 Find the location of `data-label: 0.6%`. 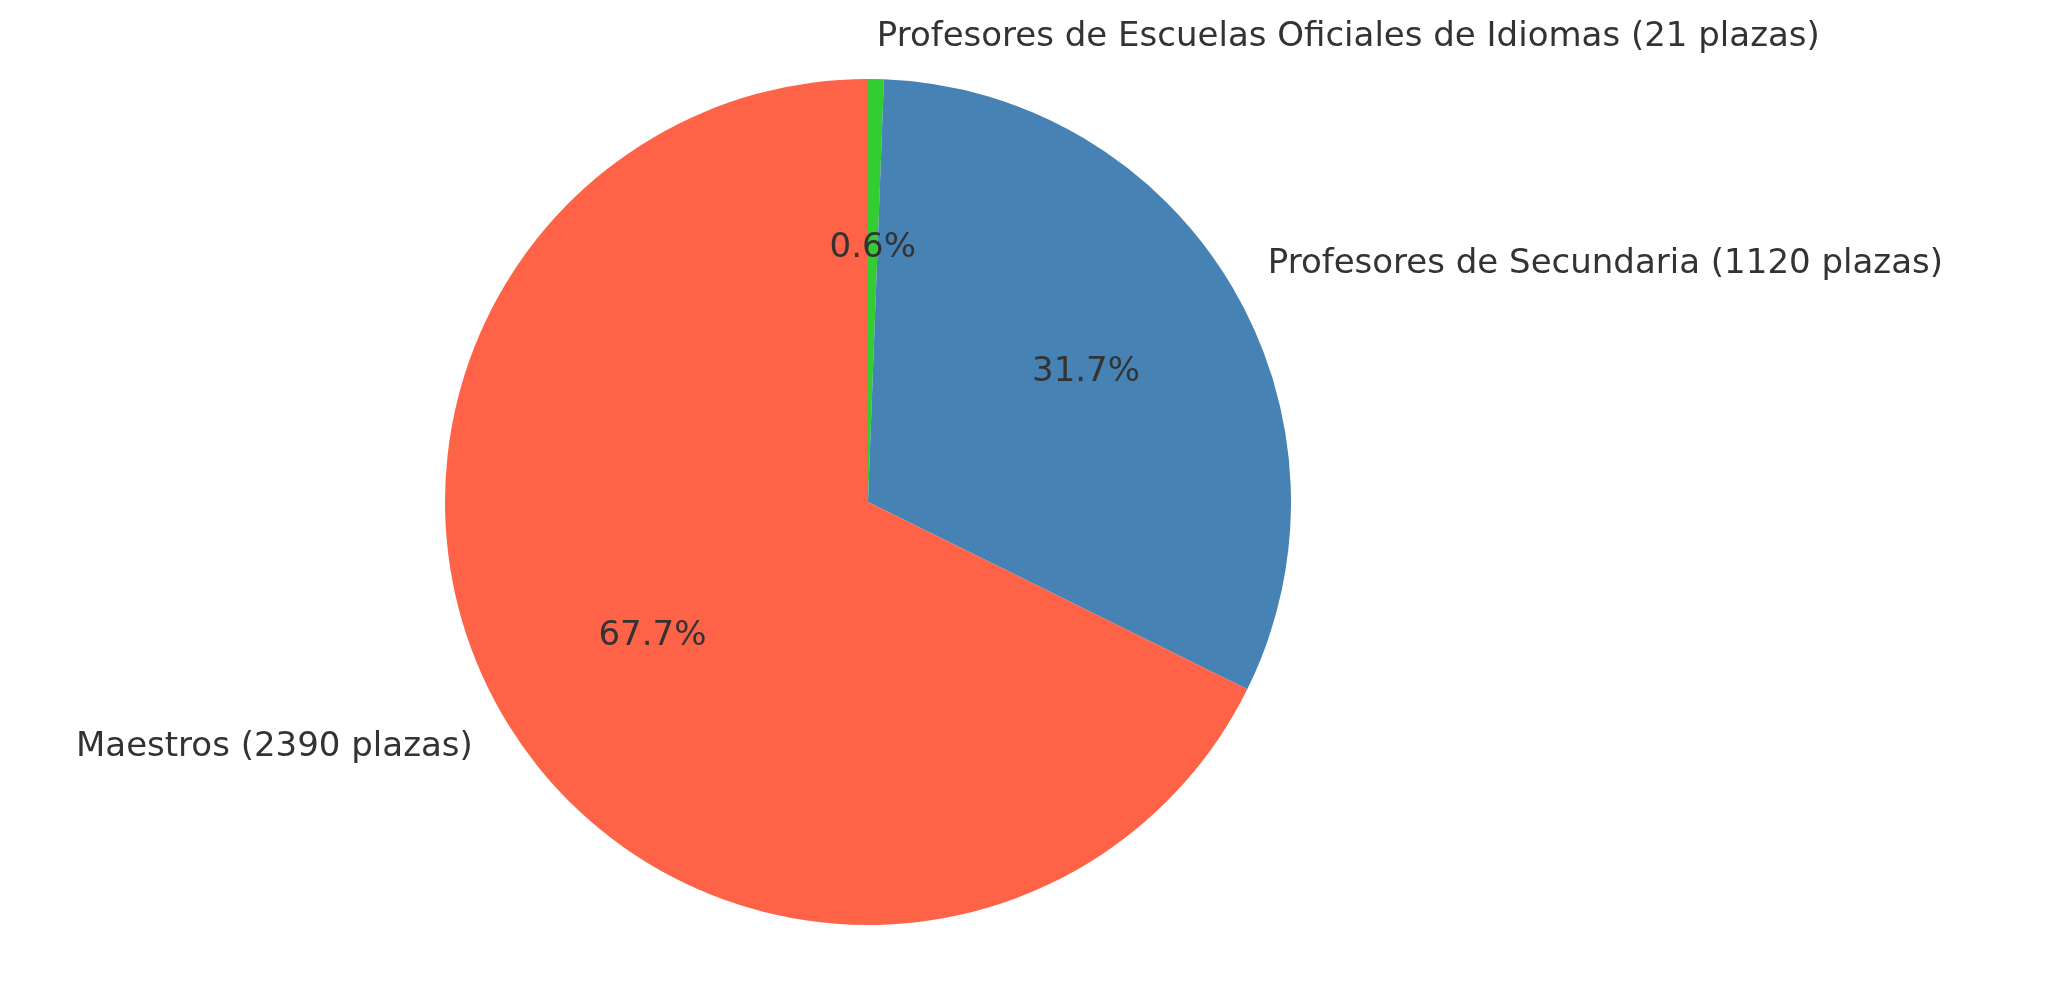

data-label: 0.6% is located at coordinates (872, 245).